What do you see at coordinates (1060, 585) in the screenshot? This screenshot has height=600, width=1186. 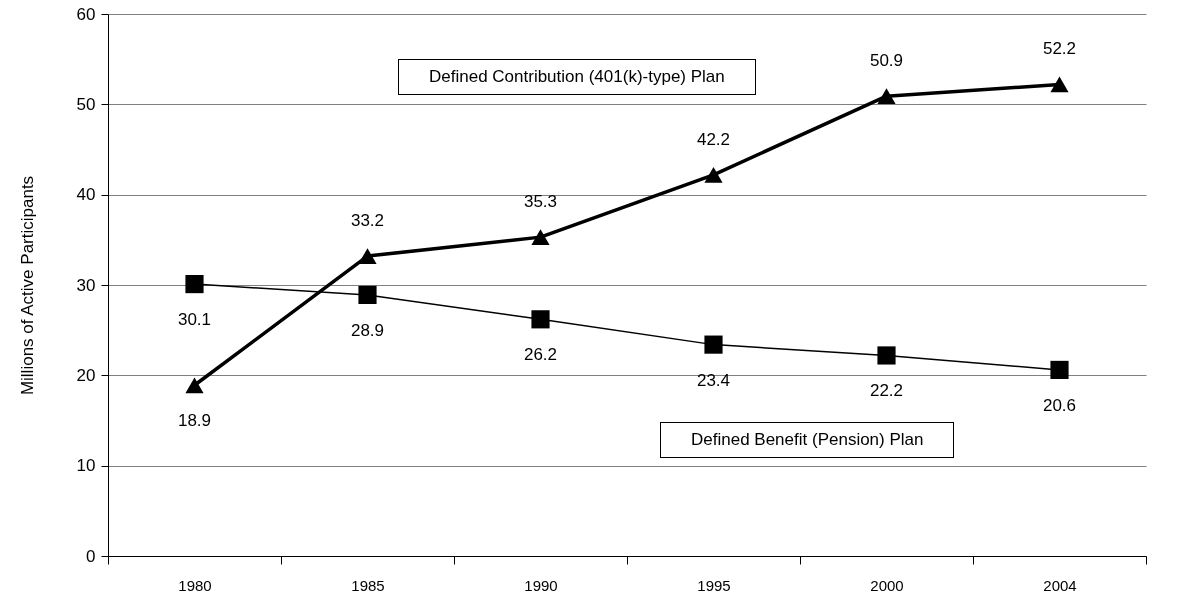 I see `x-tick-label: 2004` at bounding box center [1060, 585].